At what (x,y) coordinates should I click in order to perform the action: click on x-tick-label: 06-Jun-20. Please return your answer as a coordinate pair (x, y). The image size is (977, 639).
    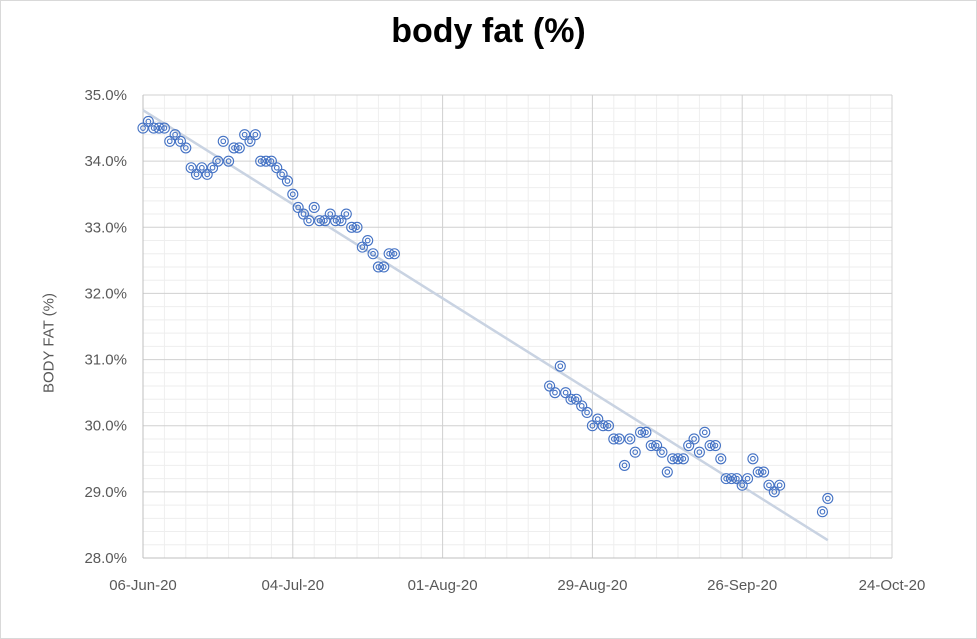
    Looking at the image, I should click on (143, 585).